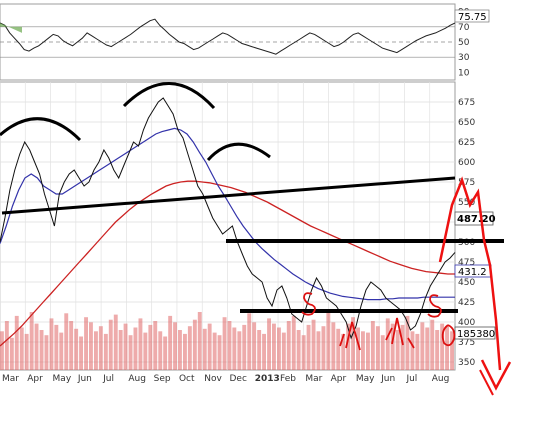 This screenshot has width=542, height=422. What do you see at coordinates (466, 123) in the screenshot?
I see `price-tick-label: 650` at bounding box center [466, 123].